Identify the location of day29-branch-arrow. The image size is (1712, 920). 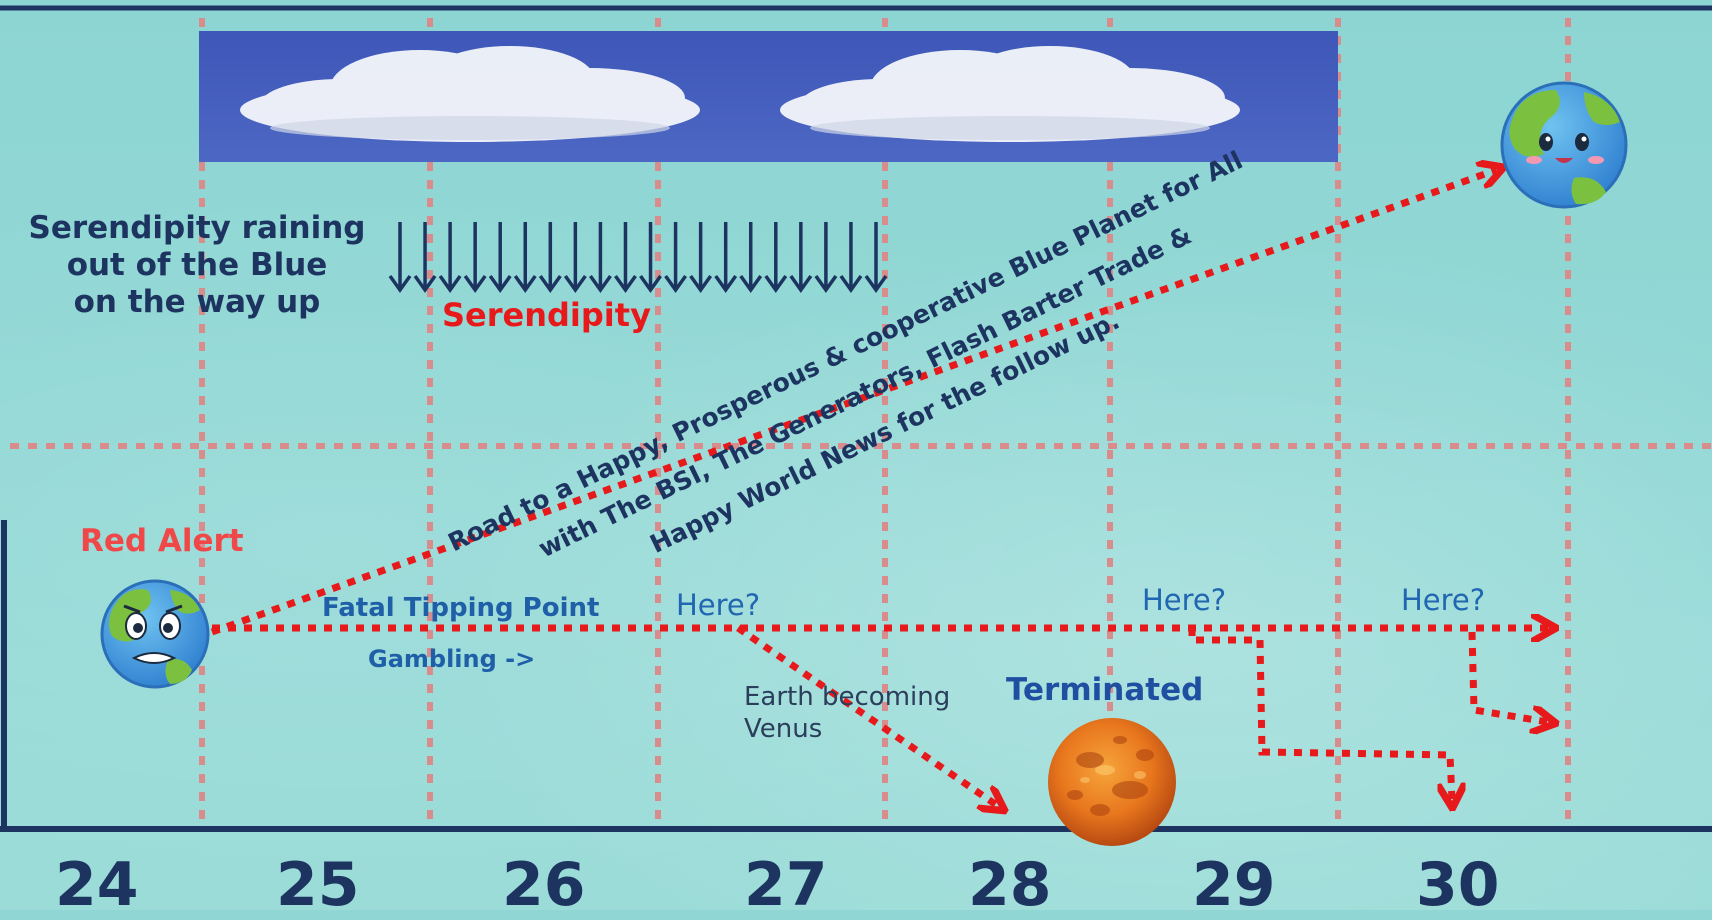
(1320, 714).